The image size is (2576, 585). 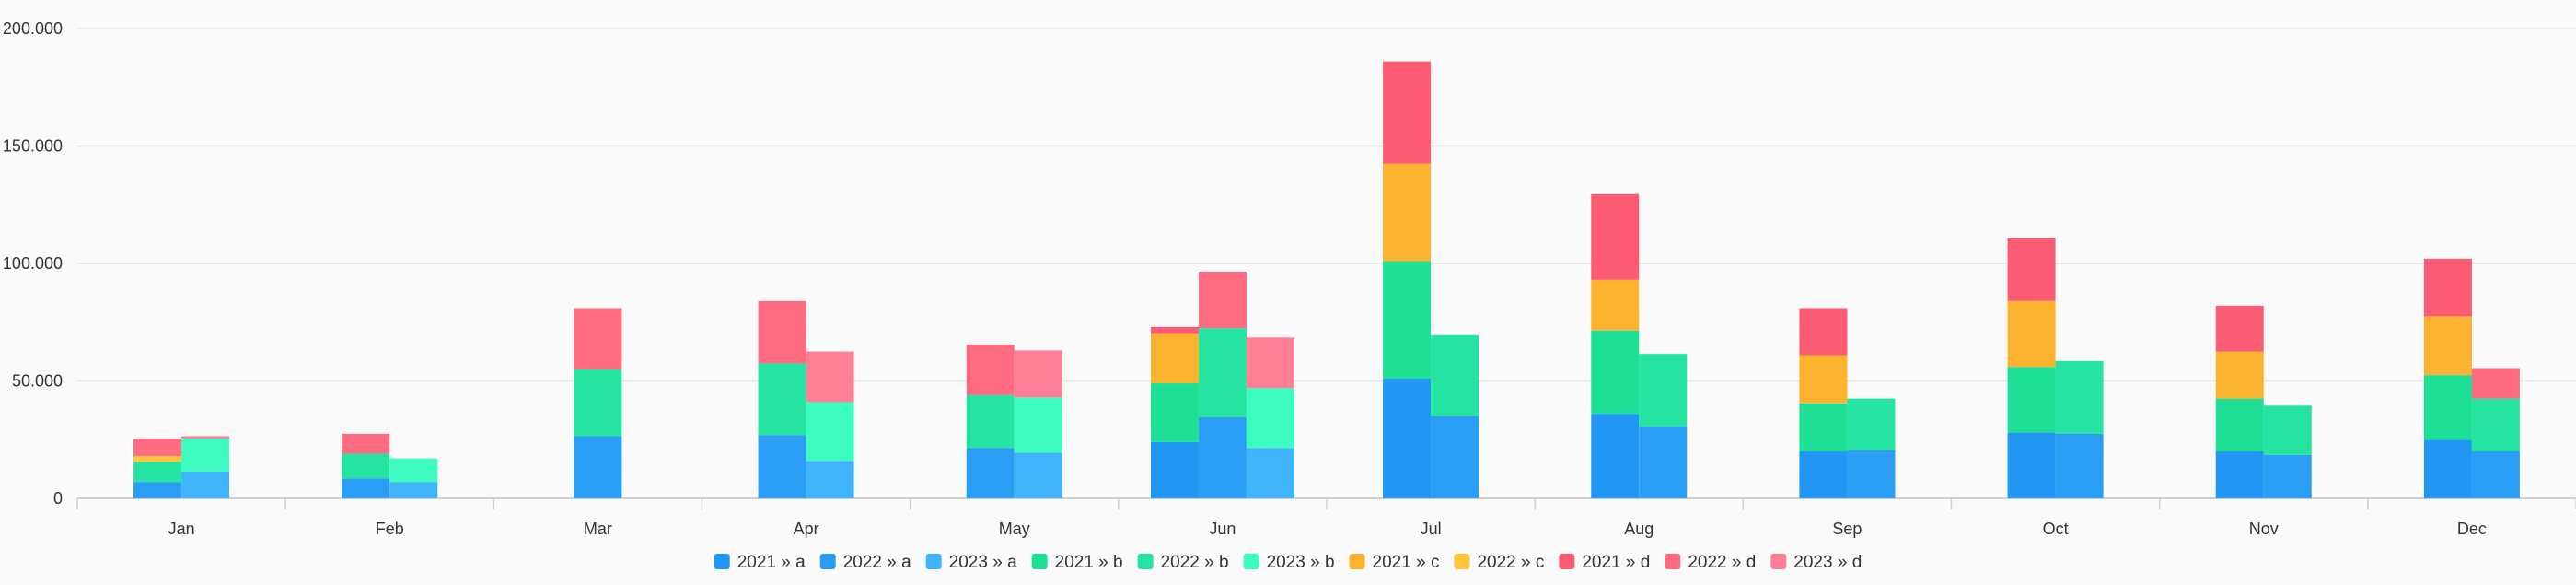 What do you see at coordinates (971, 562) in the screenshot?
I see `legend-item: 2023 » a` at bounding box center [971, 562].